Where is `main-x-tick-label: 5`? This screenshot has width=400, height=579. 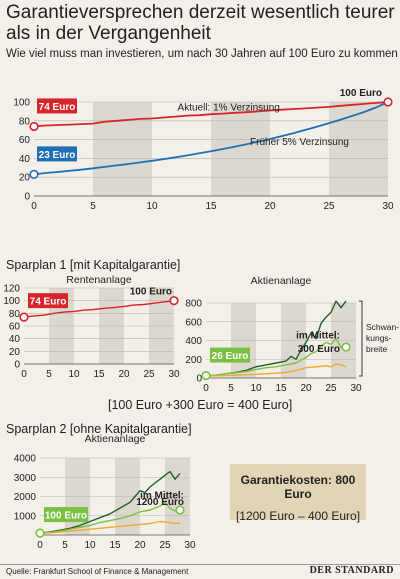 main-x-tick-label: 5 is located at coordinates (93, 206).